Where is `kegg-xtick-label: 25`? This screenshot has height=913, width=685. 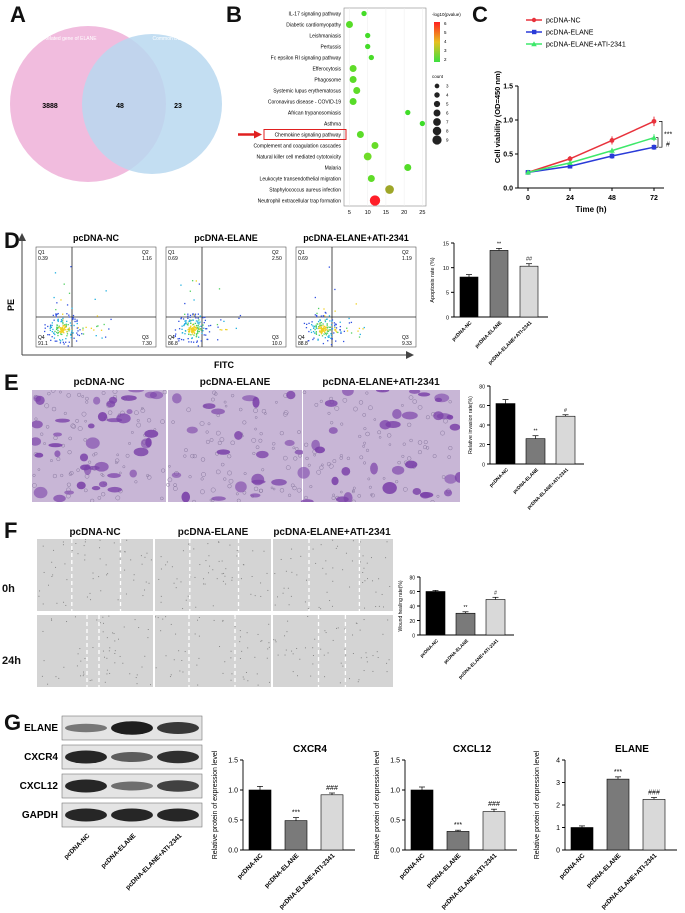 kegg-xtick-label: 25 is located at coordinates (422, 213).